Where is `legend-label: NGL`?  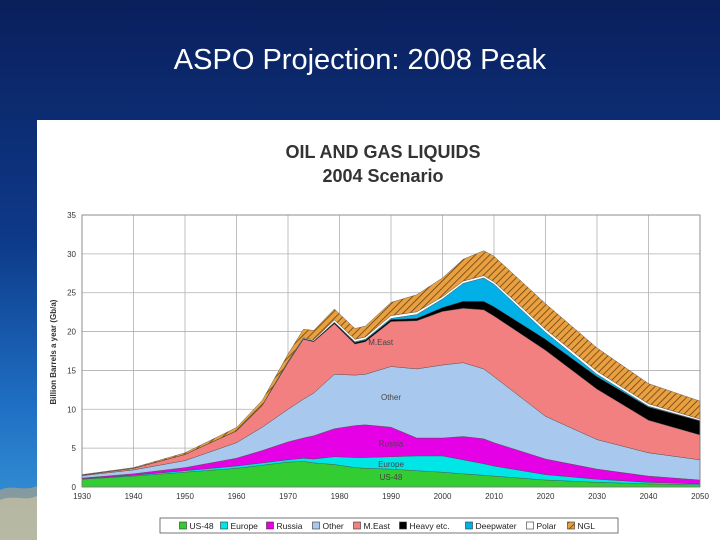 legend-label: NGL is located at coordinates (587, 526).